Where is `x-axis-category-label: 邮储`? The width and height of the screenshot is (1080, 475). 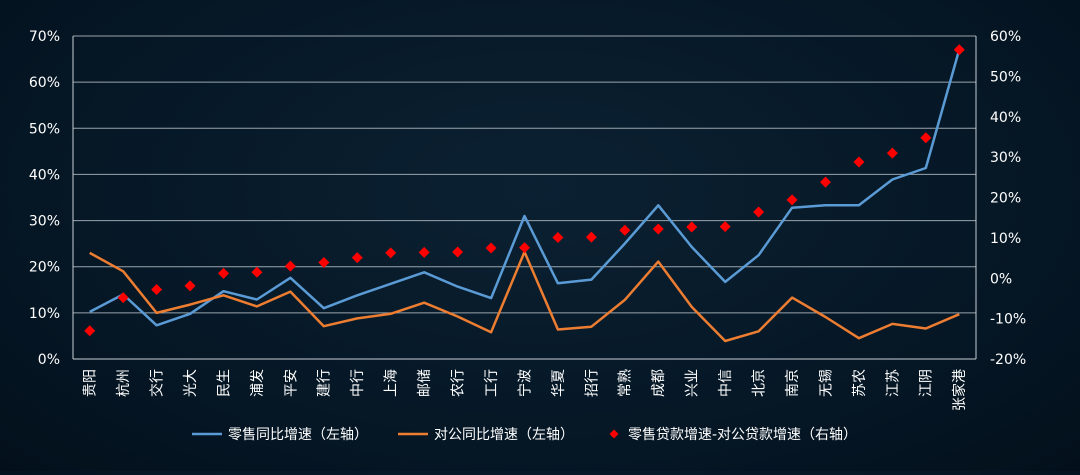 x-axis-category-label: 邮储 is located at coordinates (425, 383).